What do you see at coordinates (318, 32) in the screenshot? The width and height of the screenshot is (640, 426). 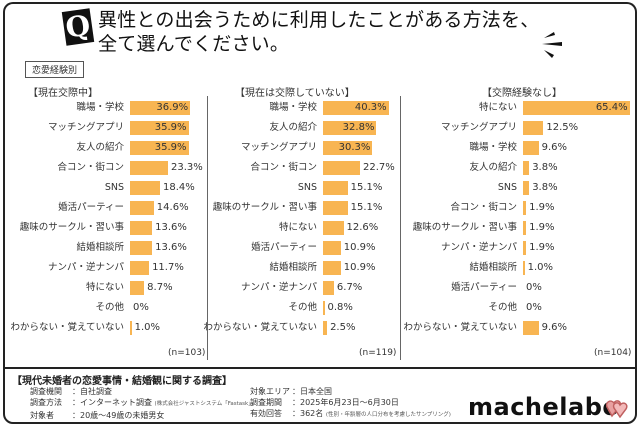 I see `question-title: 異性との出会うために利用したことがある方法を、 全て選んでください。` at bounding box center [318, 32].